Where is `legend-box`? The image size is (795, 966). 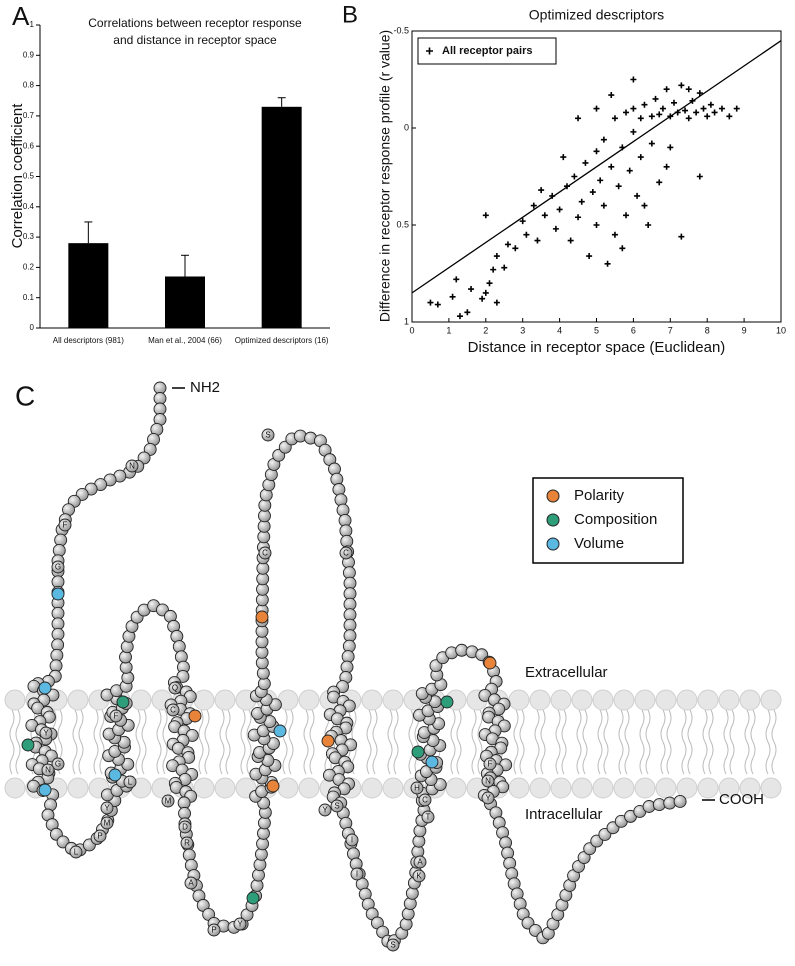
legend-box is located at coordinates (487, 51).